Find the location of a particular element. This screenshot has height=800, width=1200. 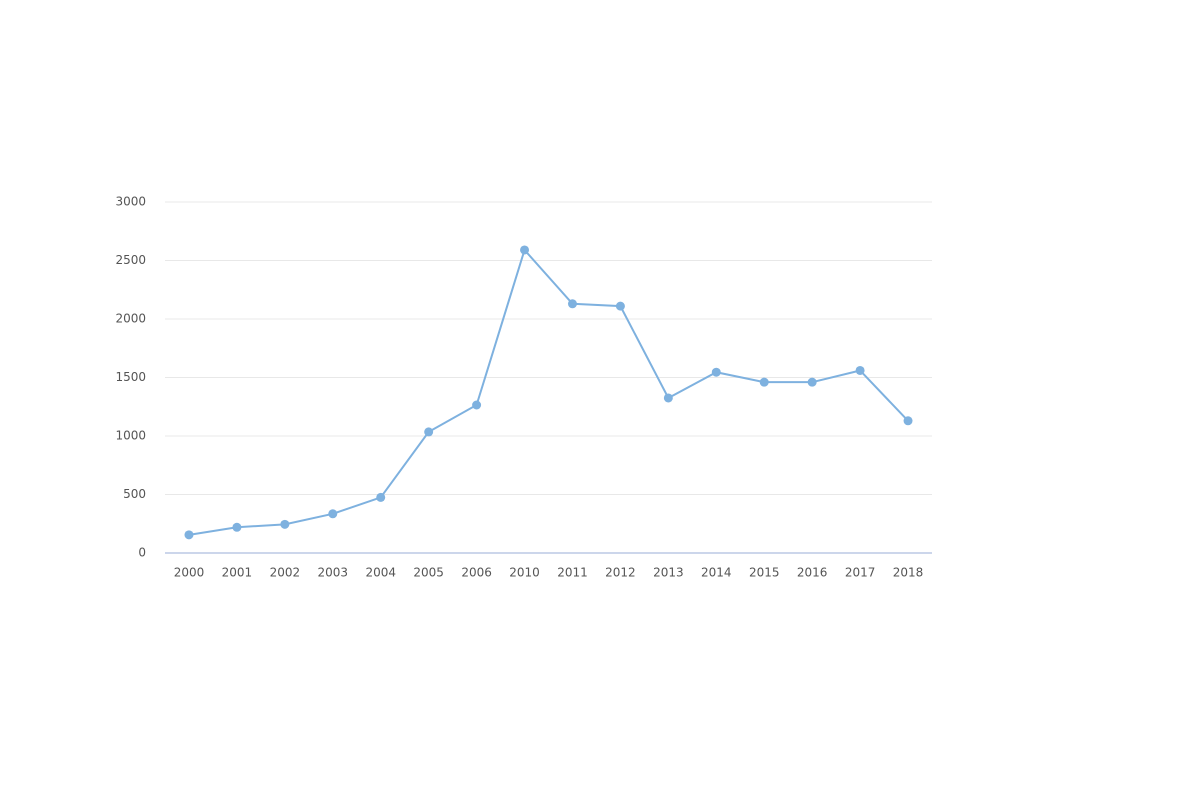

x-tick-label: 2016 is located at coordinates (812, 573).